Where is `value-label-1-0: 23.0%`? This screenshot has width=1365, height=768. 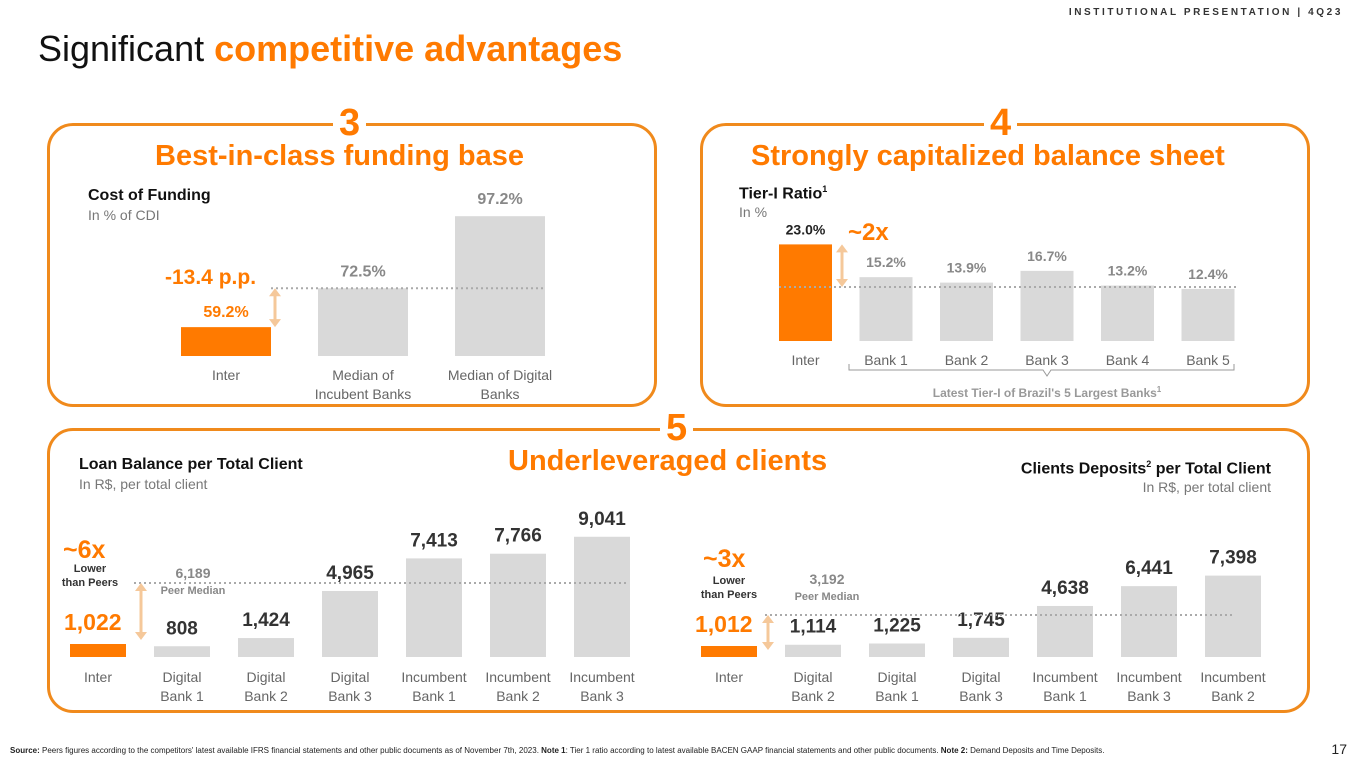
value-label-1-0: 23.0% is located at coordinates (806, 229).